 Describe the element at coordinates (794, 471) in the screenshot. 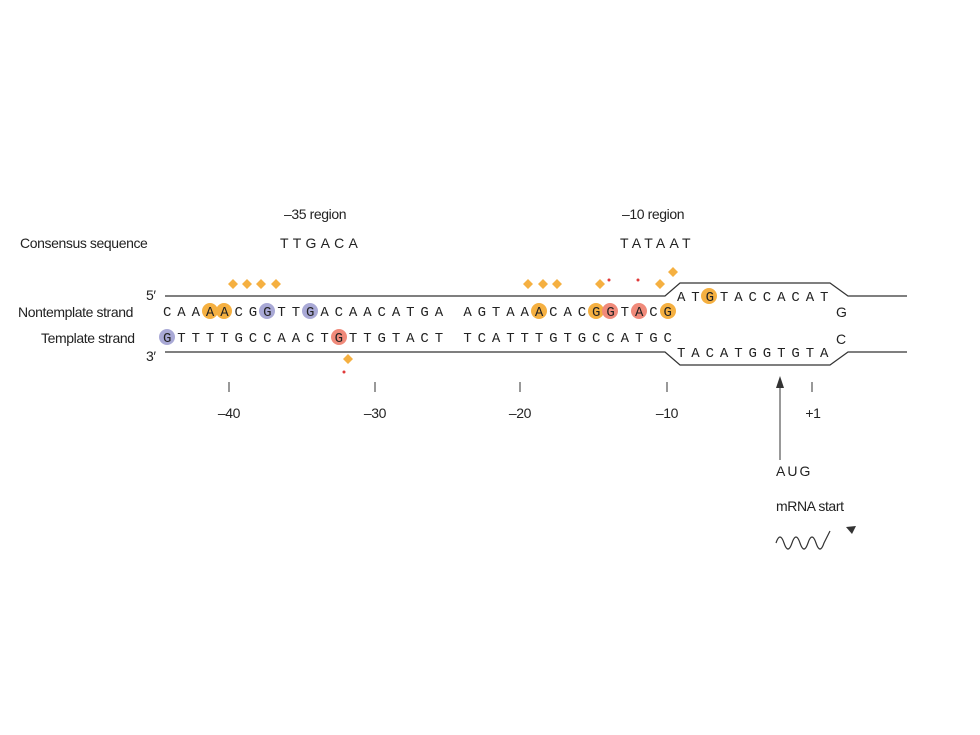

I see `codon: AUG` at that location.